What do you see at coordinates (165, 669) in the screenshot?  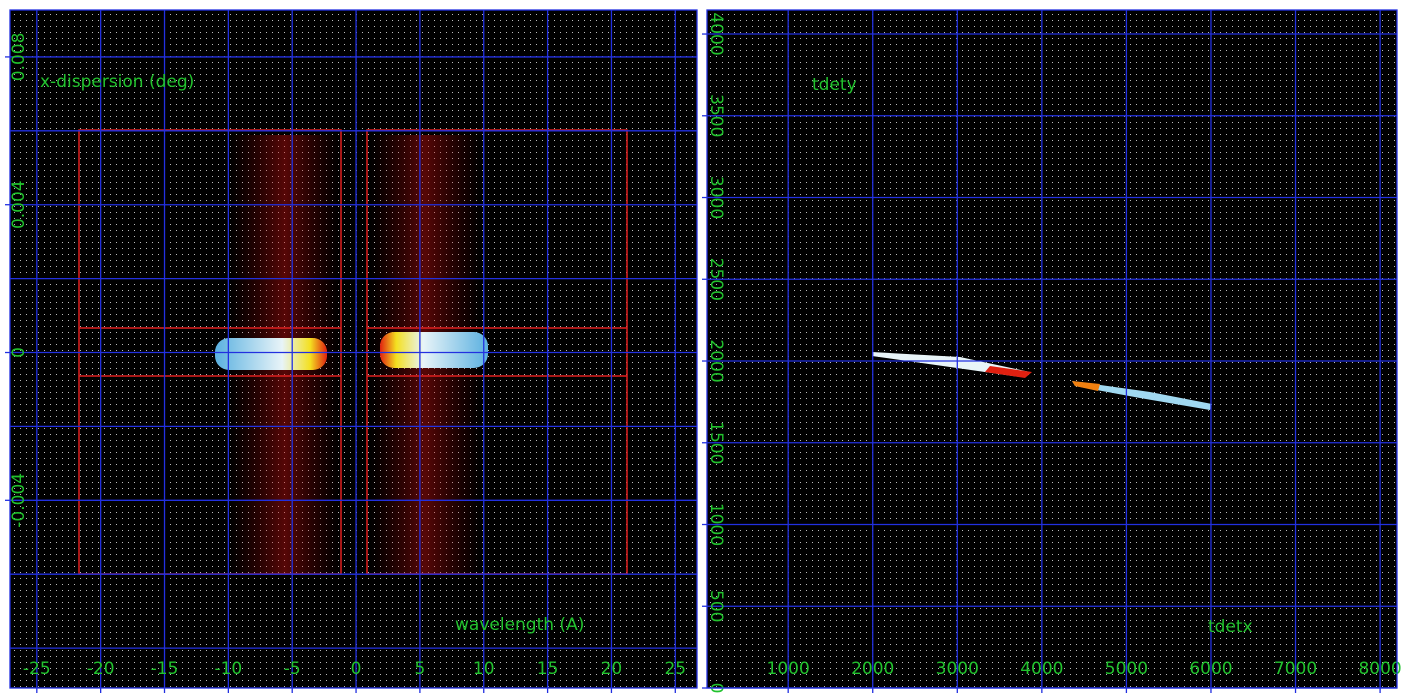 I see `x-tick-label: -15` at bounding box center [165, 669].